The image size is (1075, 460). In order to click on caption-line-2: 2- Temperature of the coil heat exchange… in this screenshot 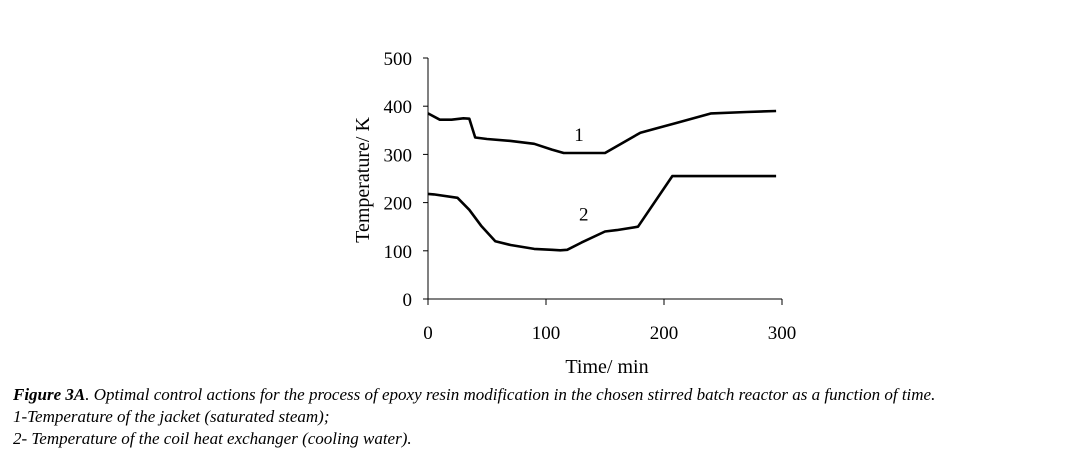, I will do `click(212, 438)`.